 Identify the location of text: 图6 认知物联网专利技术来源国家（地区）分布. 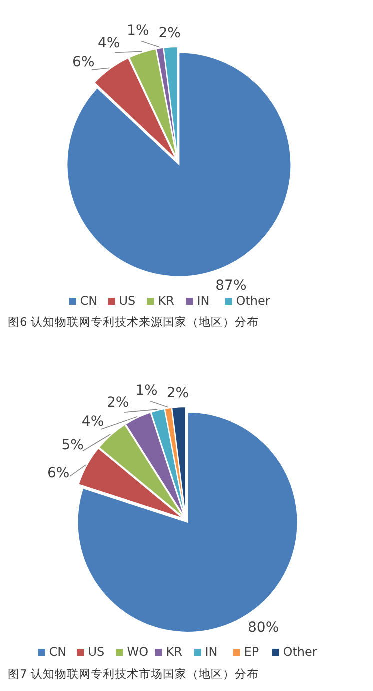
(133, 322).